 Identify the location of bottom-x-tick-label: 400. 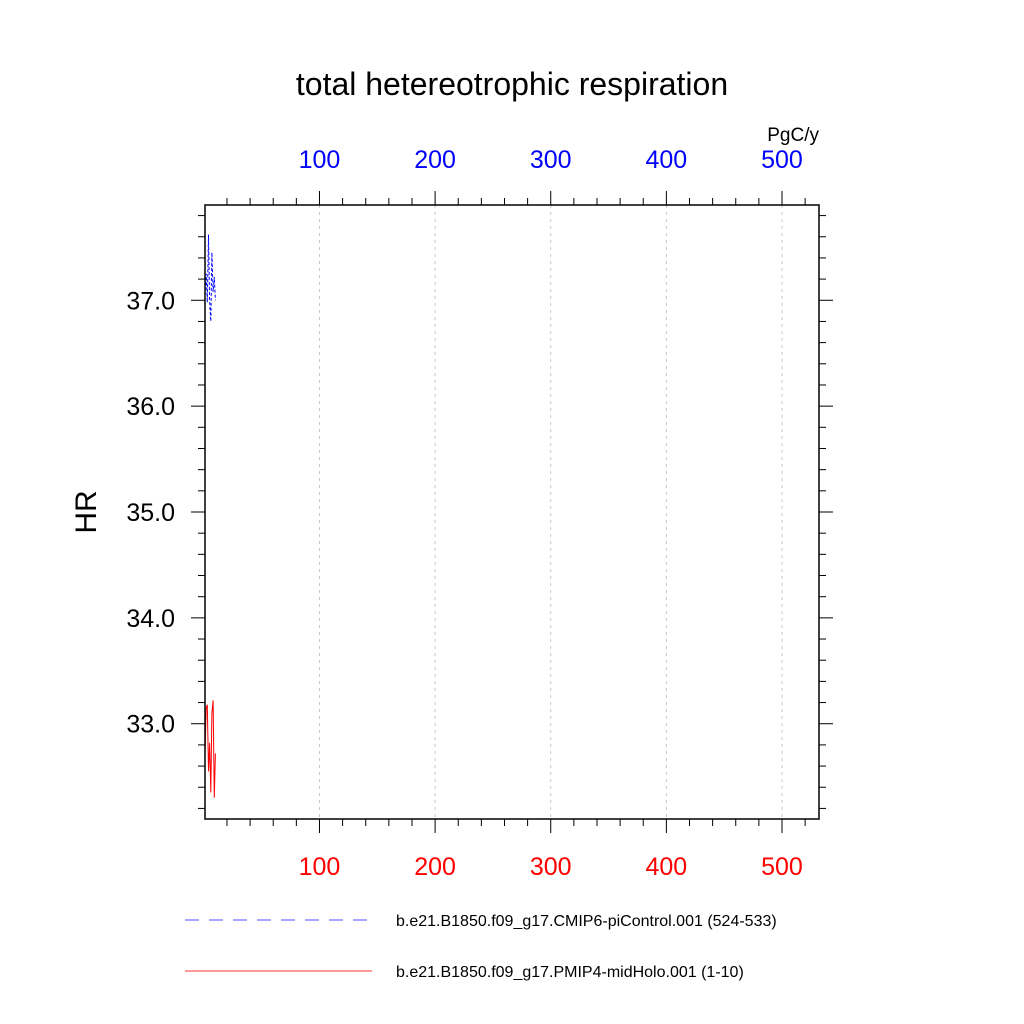
(667, 867).